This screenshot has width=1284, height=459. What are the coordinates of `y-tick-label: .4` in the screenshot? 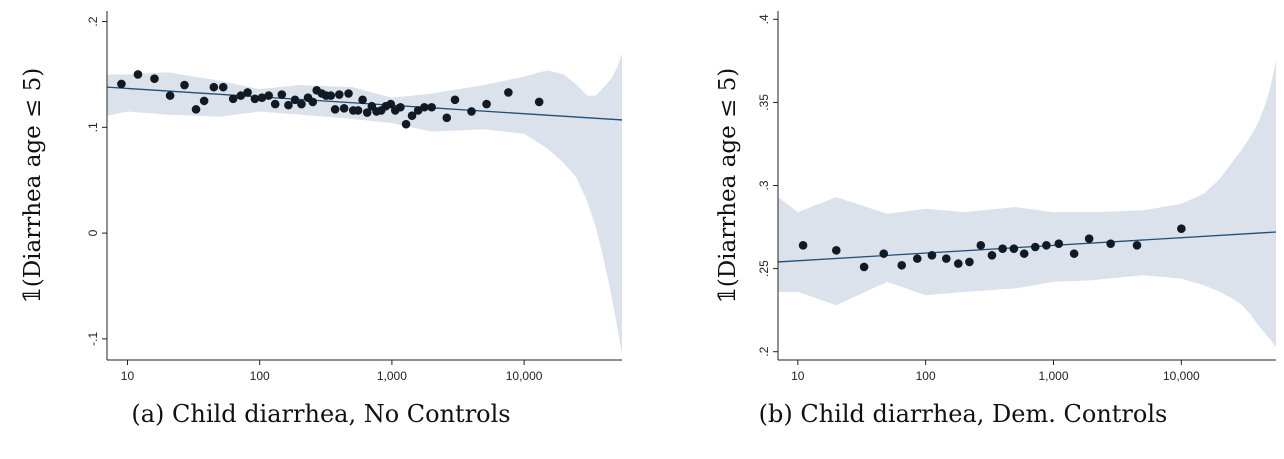 It's located at (764, 19).